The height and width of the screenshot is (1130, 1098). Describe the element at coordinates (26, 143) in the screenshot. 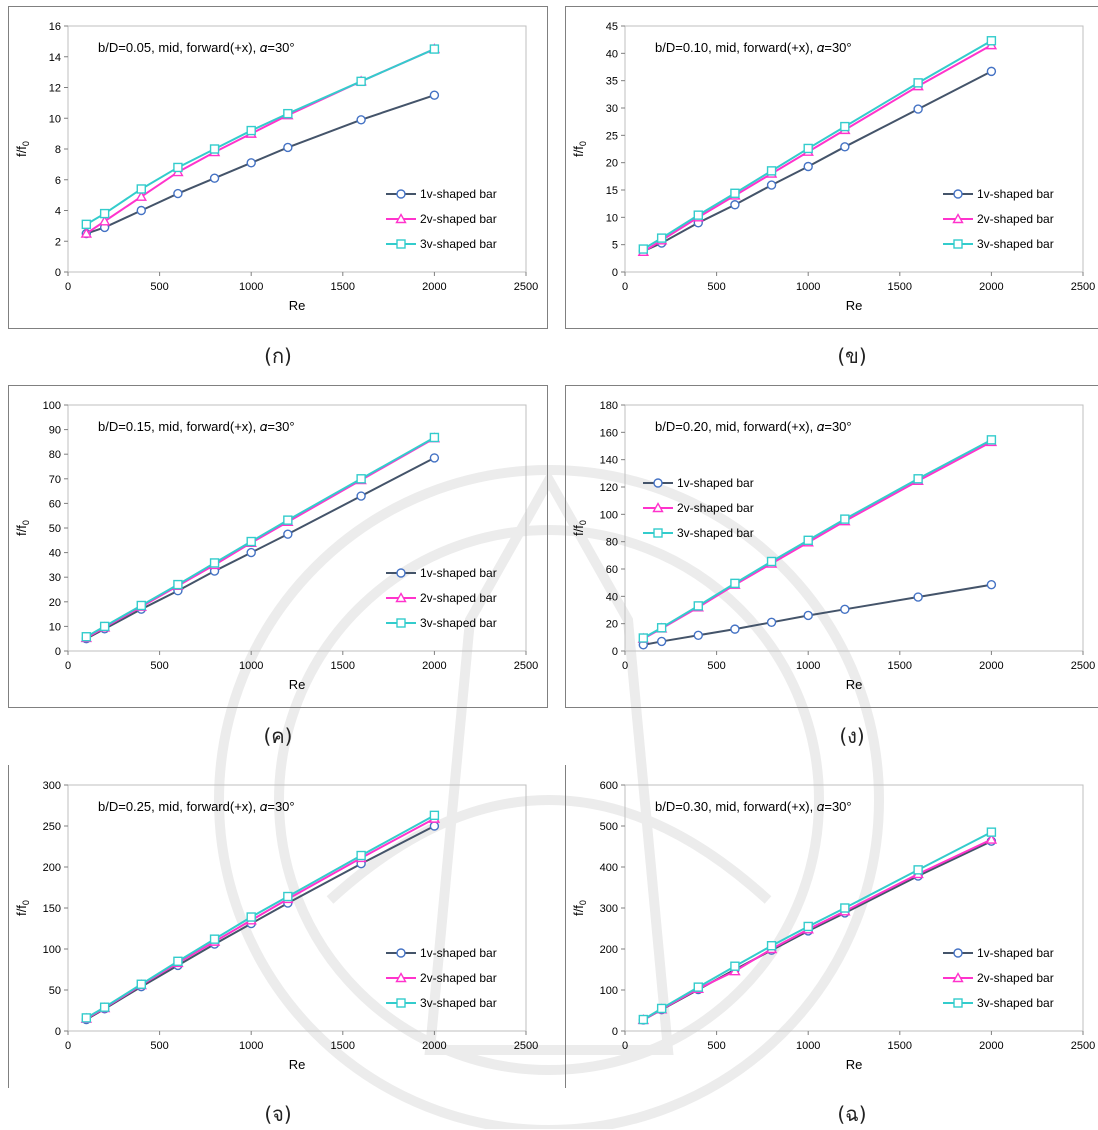

I see `y-axis-label-subscript: 0` at that location.